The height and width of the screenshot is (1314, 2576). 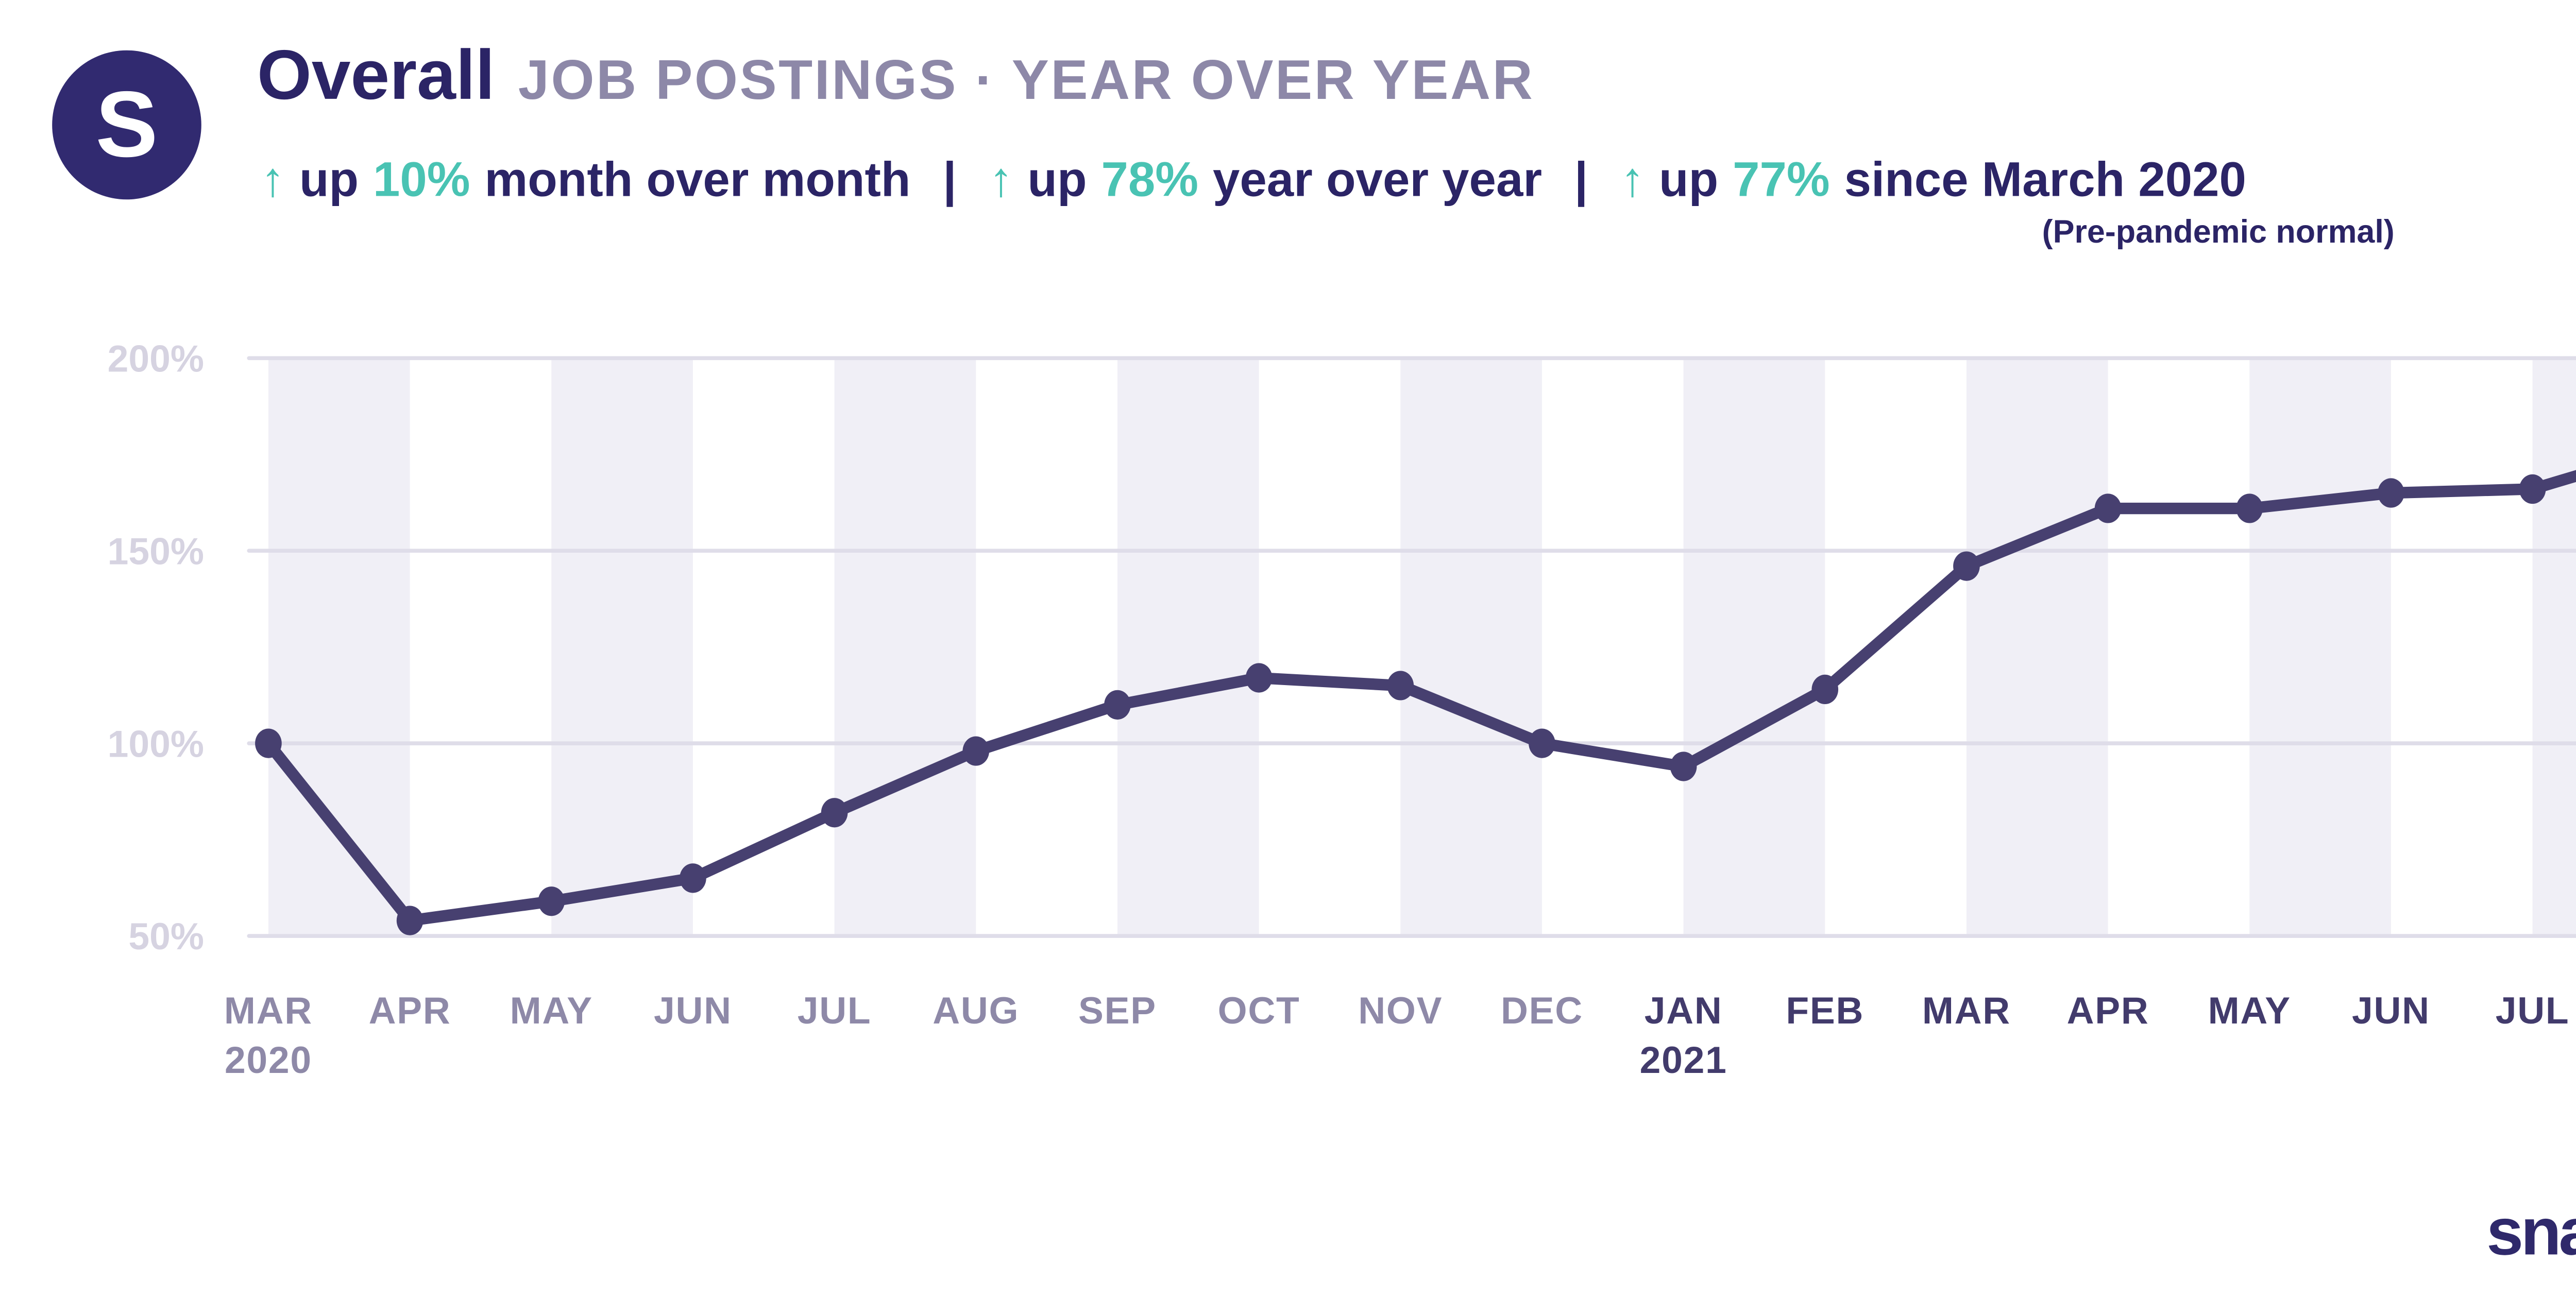 What do you see at coordinates (1542, 1010) in the screenshot?
I see `x-tick-label: DEC` at bounding box center [1542, 1010].